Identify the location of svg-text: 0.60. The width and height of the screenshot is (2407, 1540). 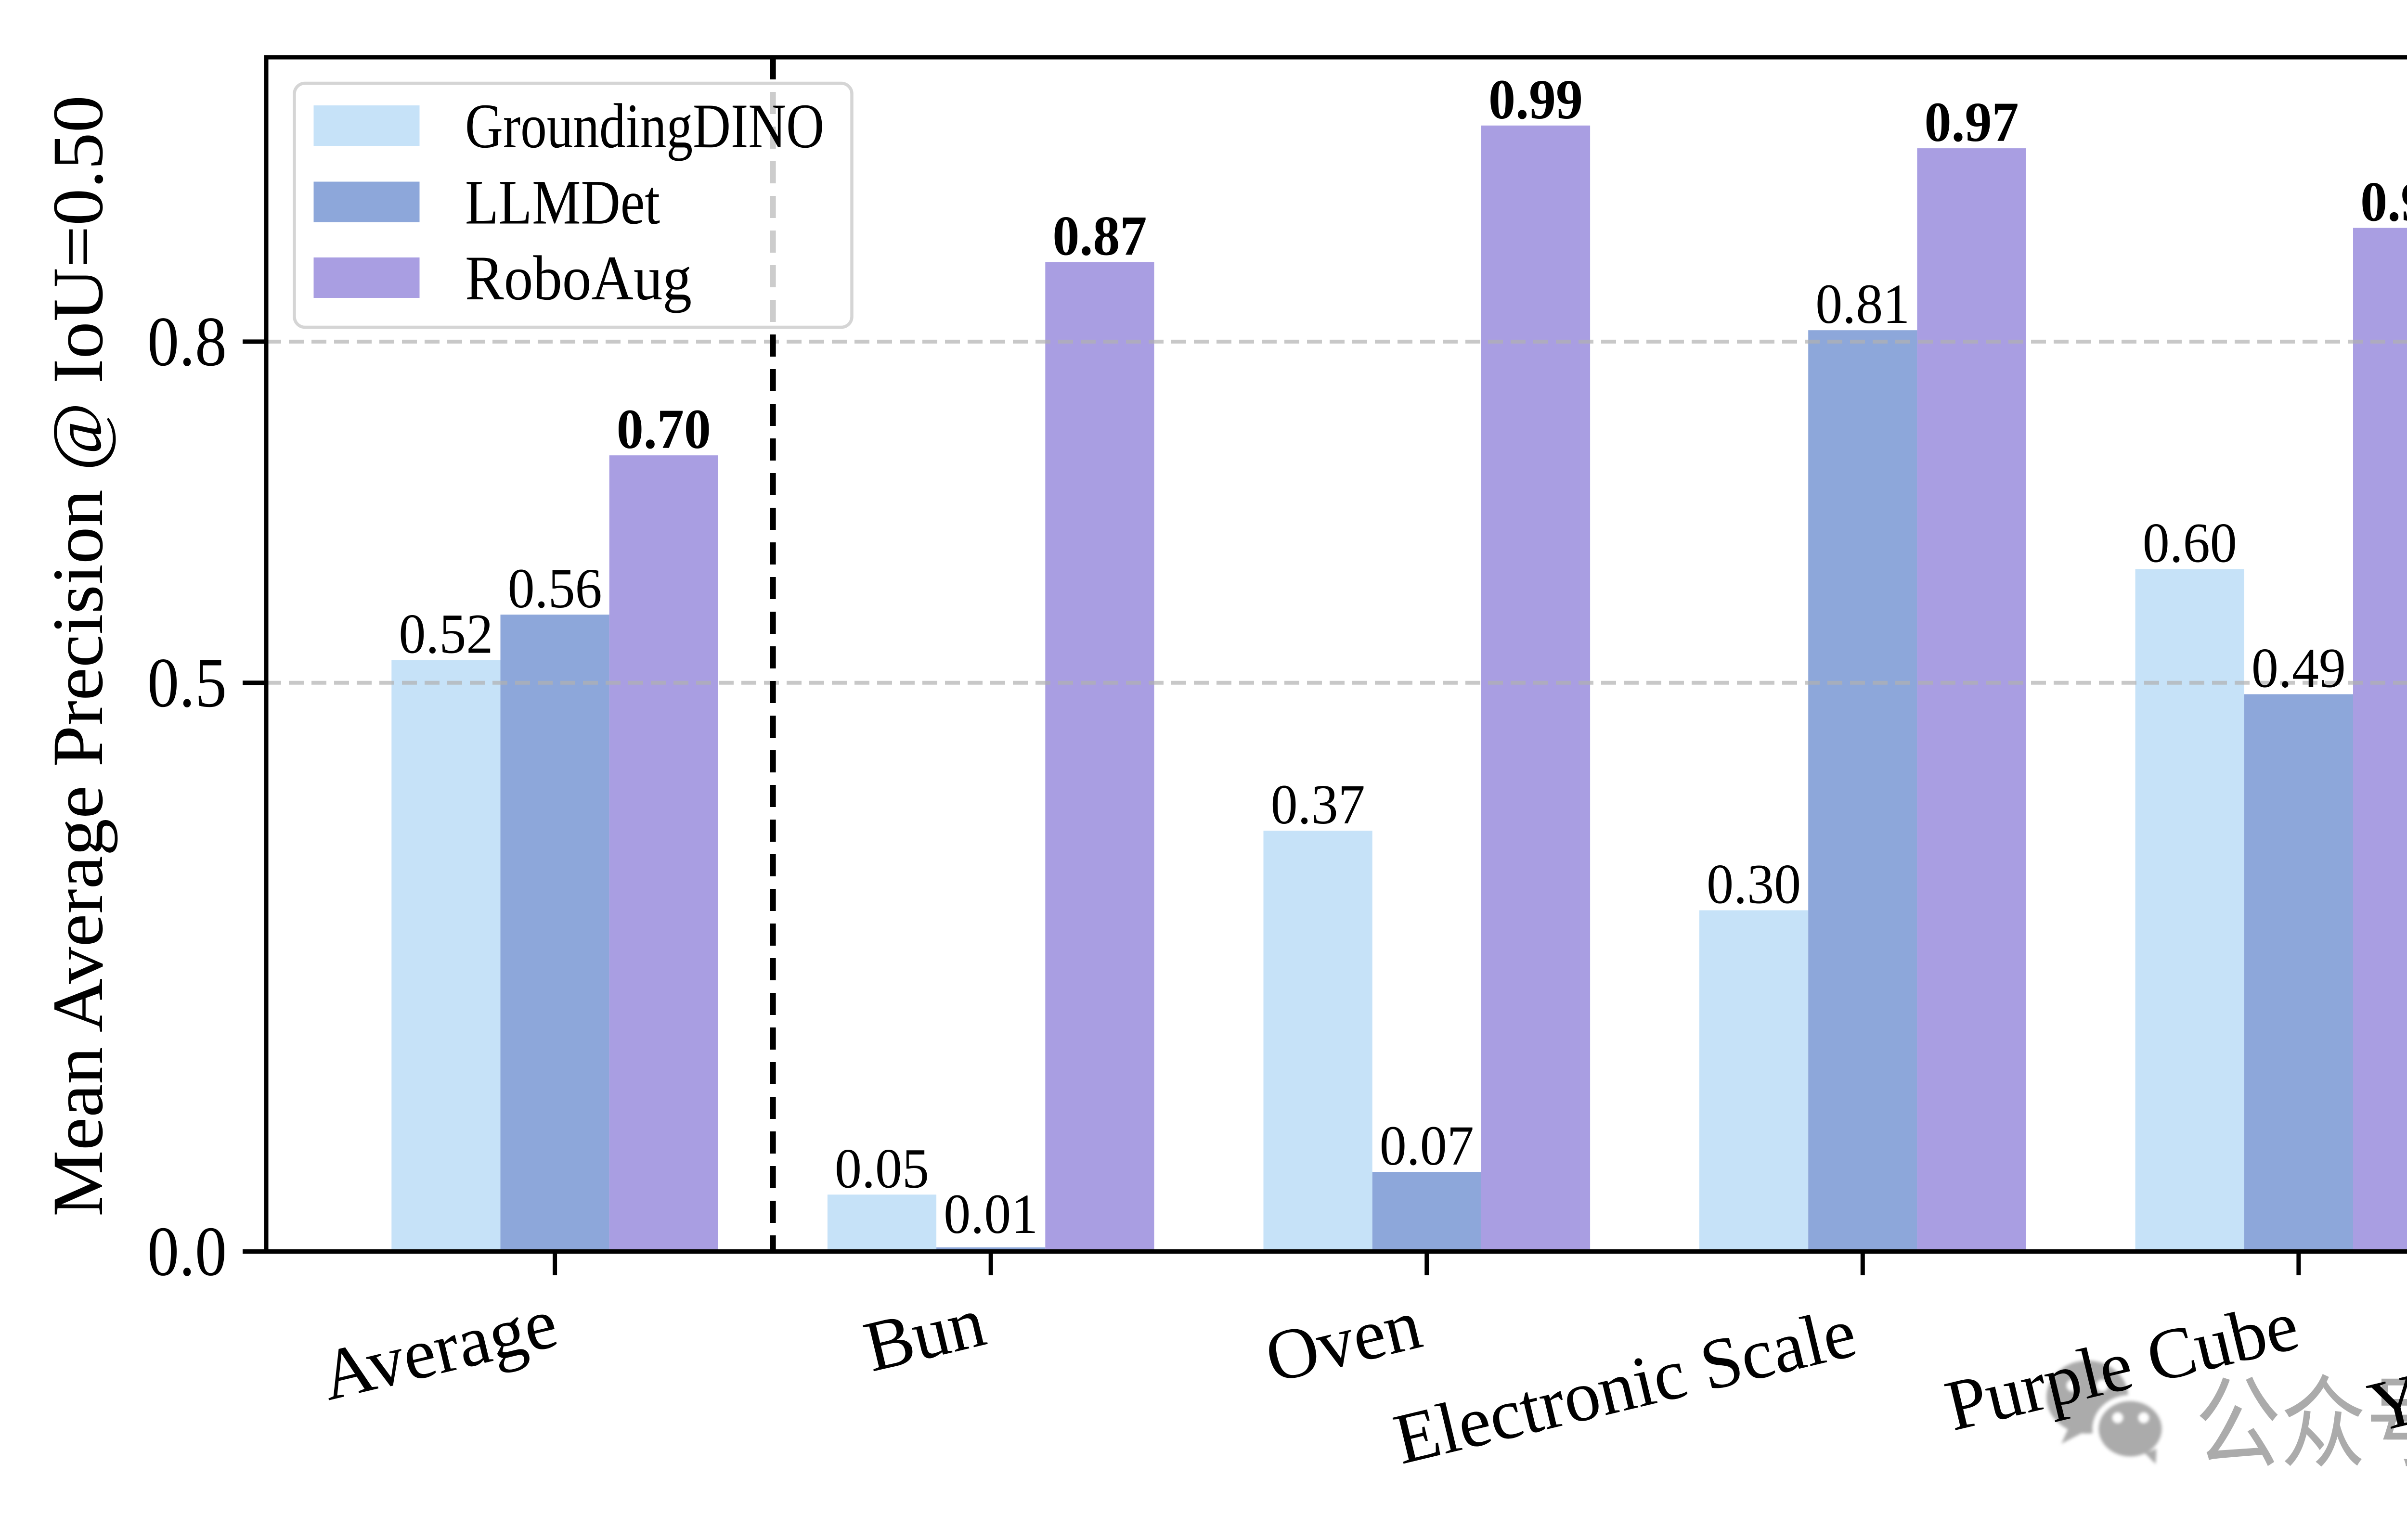
(2190, 543).